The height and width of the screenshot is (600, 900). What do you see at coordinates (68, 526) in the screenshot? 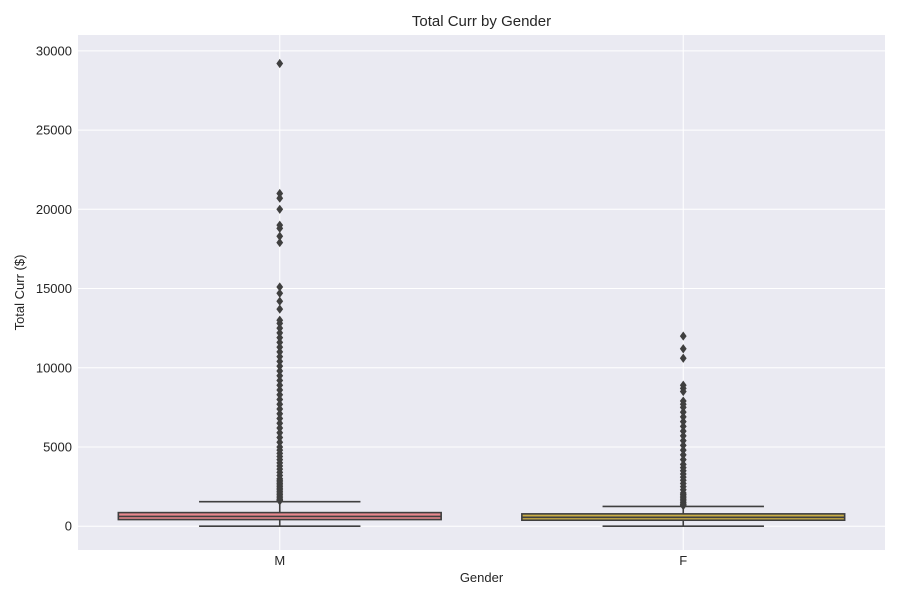
I see `y-tick-label: 0` at bounding box center [68, 526].